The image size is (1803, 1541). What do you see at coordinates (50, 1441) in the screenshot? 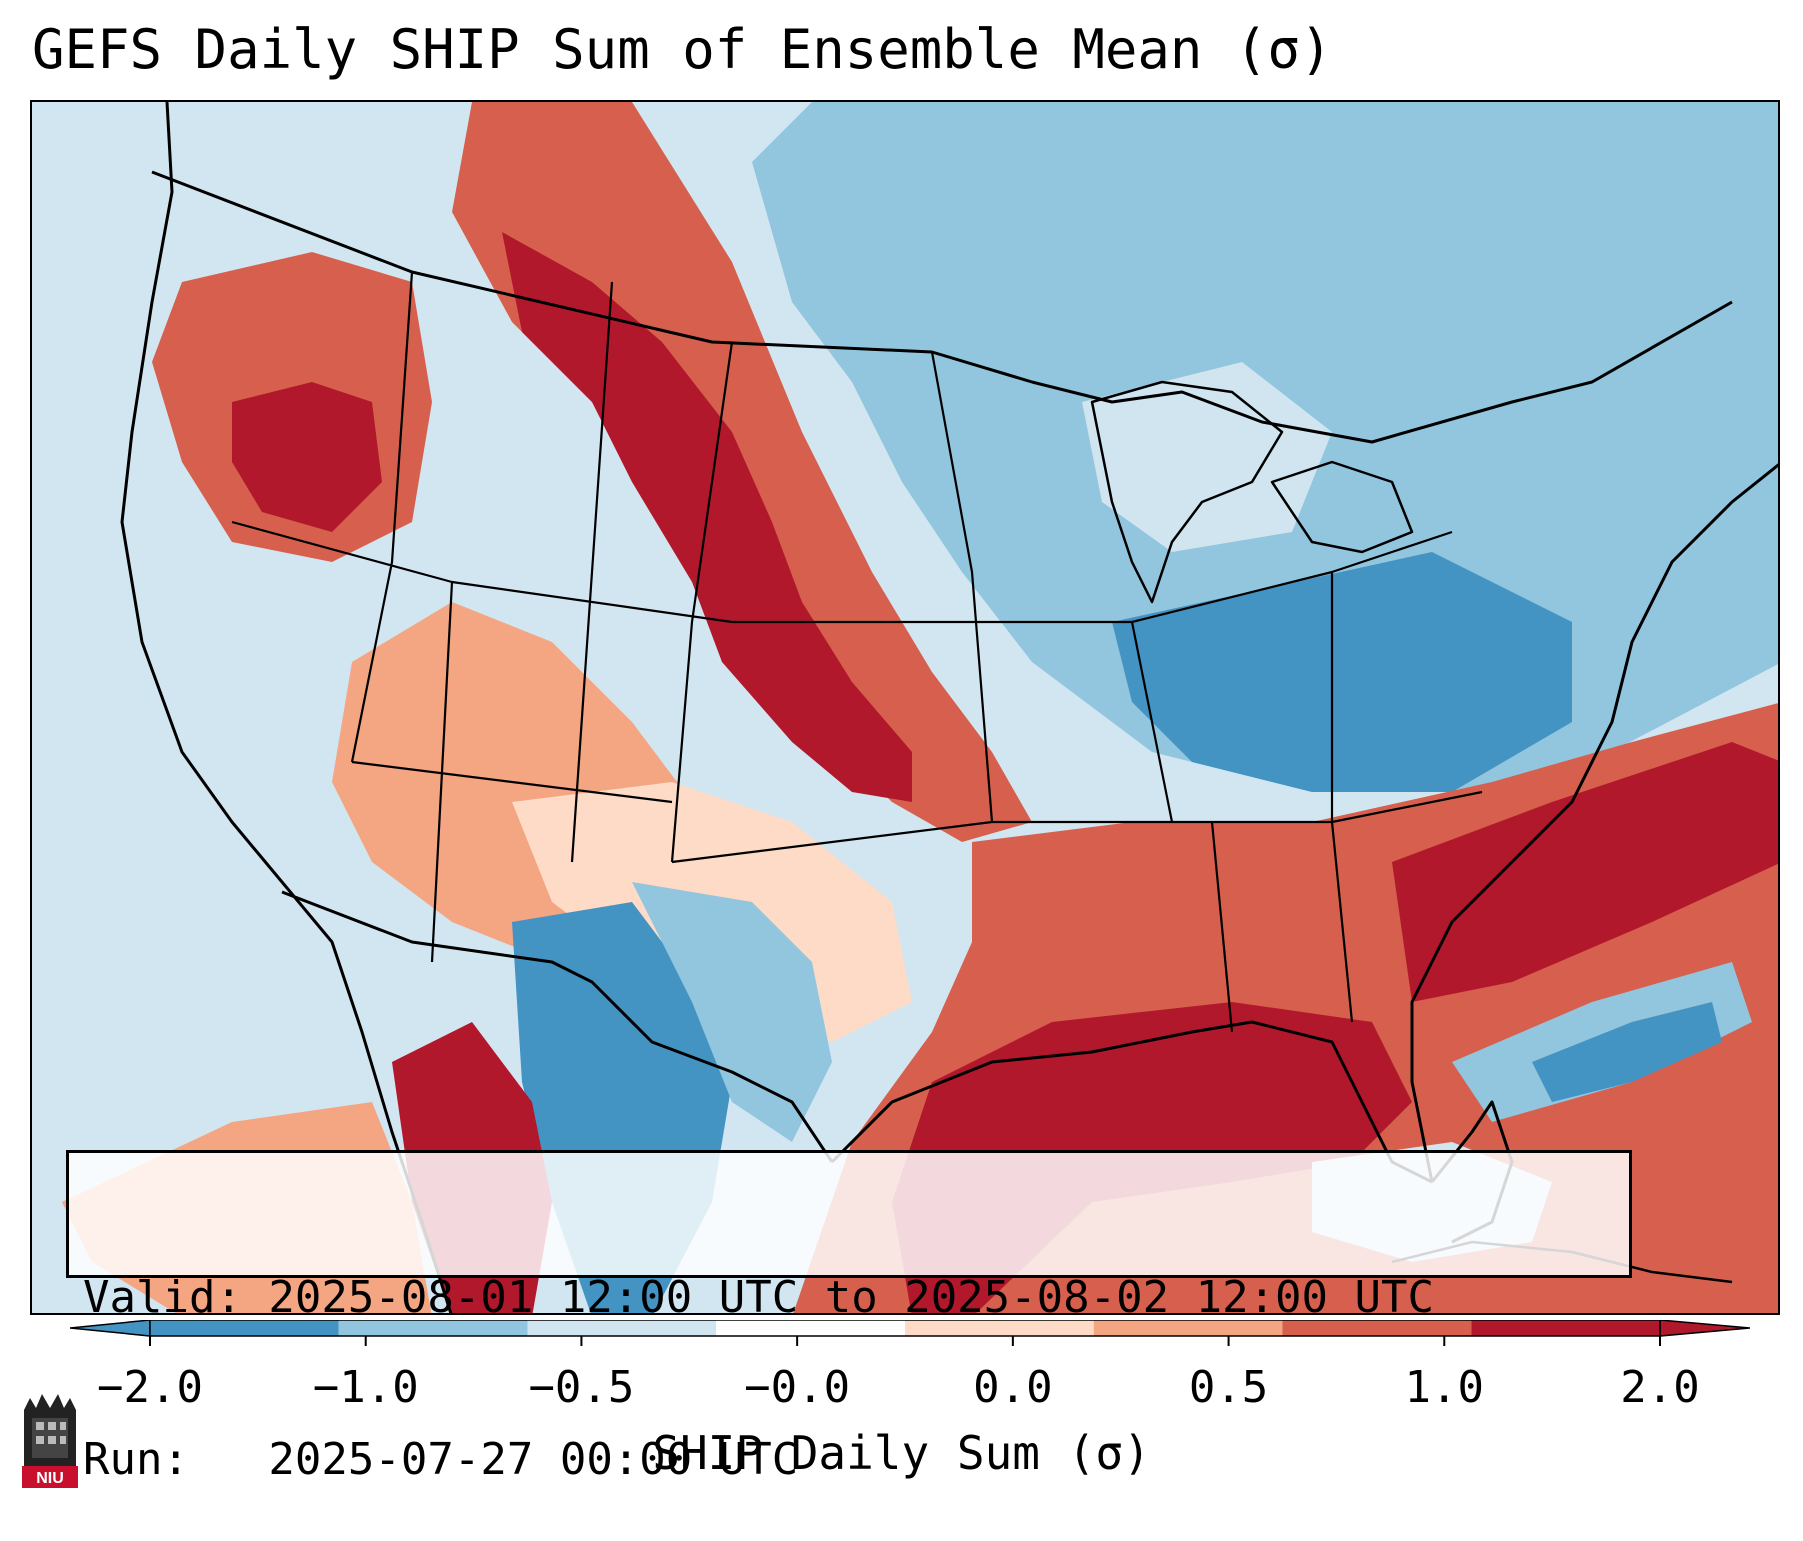
I see `niu-logo-icon: NIU` at bounding box center [50, 1441].